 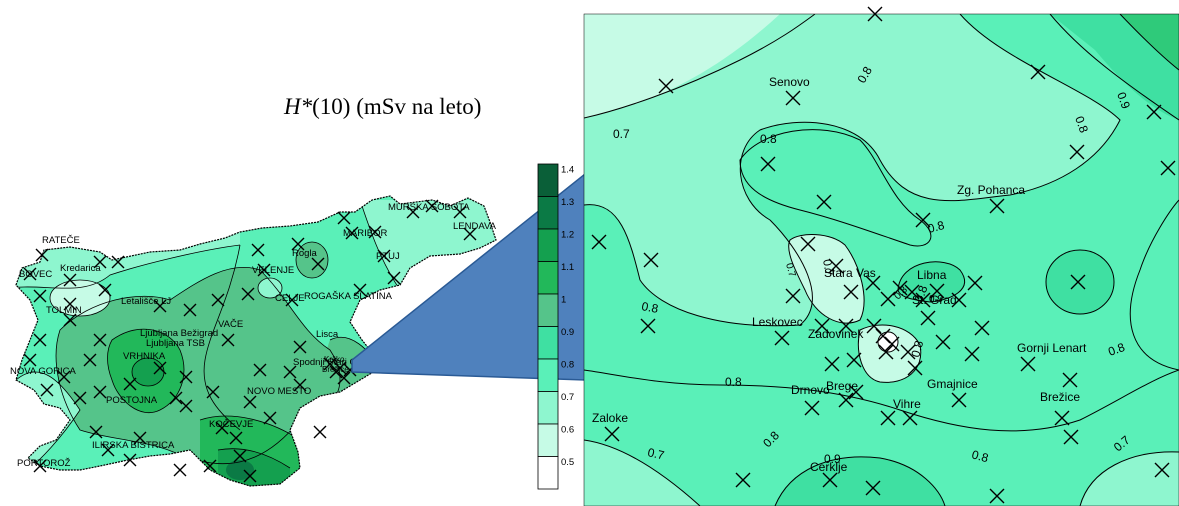 I want to click on contour-label-20: 0.9, so click(x=936, y=299).